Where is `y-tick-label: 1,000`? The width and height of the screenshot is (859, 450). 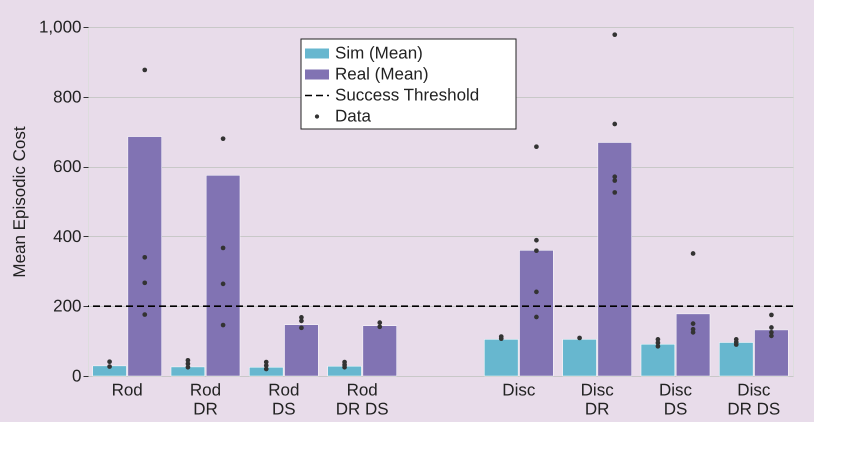
y-tick-label: 1,000 is located at coordinates (60, 27).